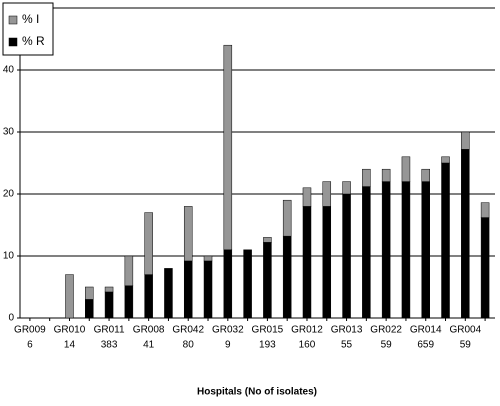  What do you see at coordinates (257, 392) in the screenshot?
I see `x-axis-title: Hospitals (No of isolates)` at bounding box center [257, 392].